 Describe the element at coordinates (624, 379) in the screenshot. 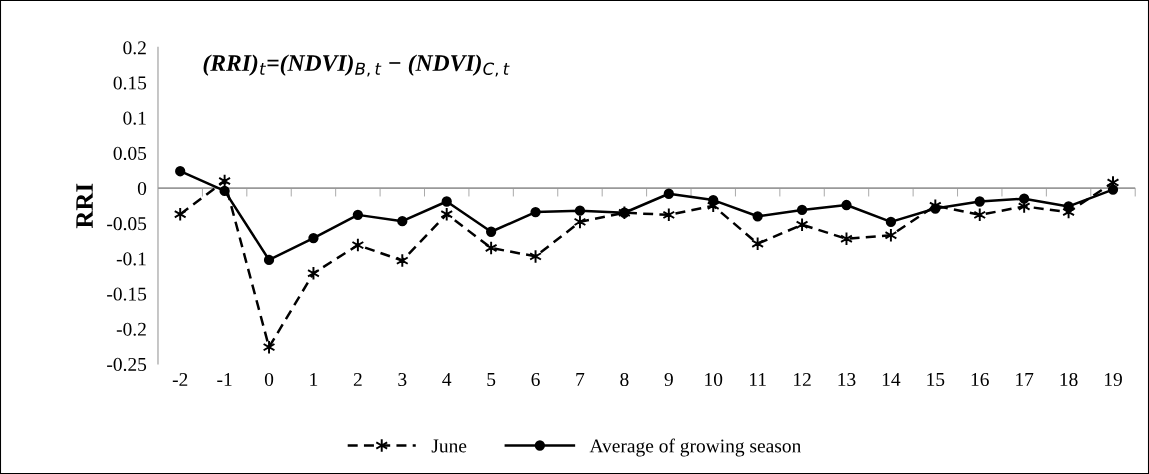

I see `x-tick-label: 8` at that location.